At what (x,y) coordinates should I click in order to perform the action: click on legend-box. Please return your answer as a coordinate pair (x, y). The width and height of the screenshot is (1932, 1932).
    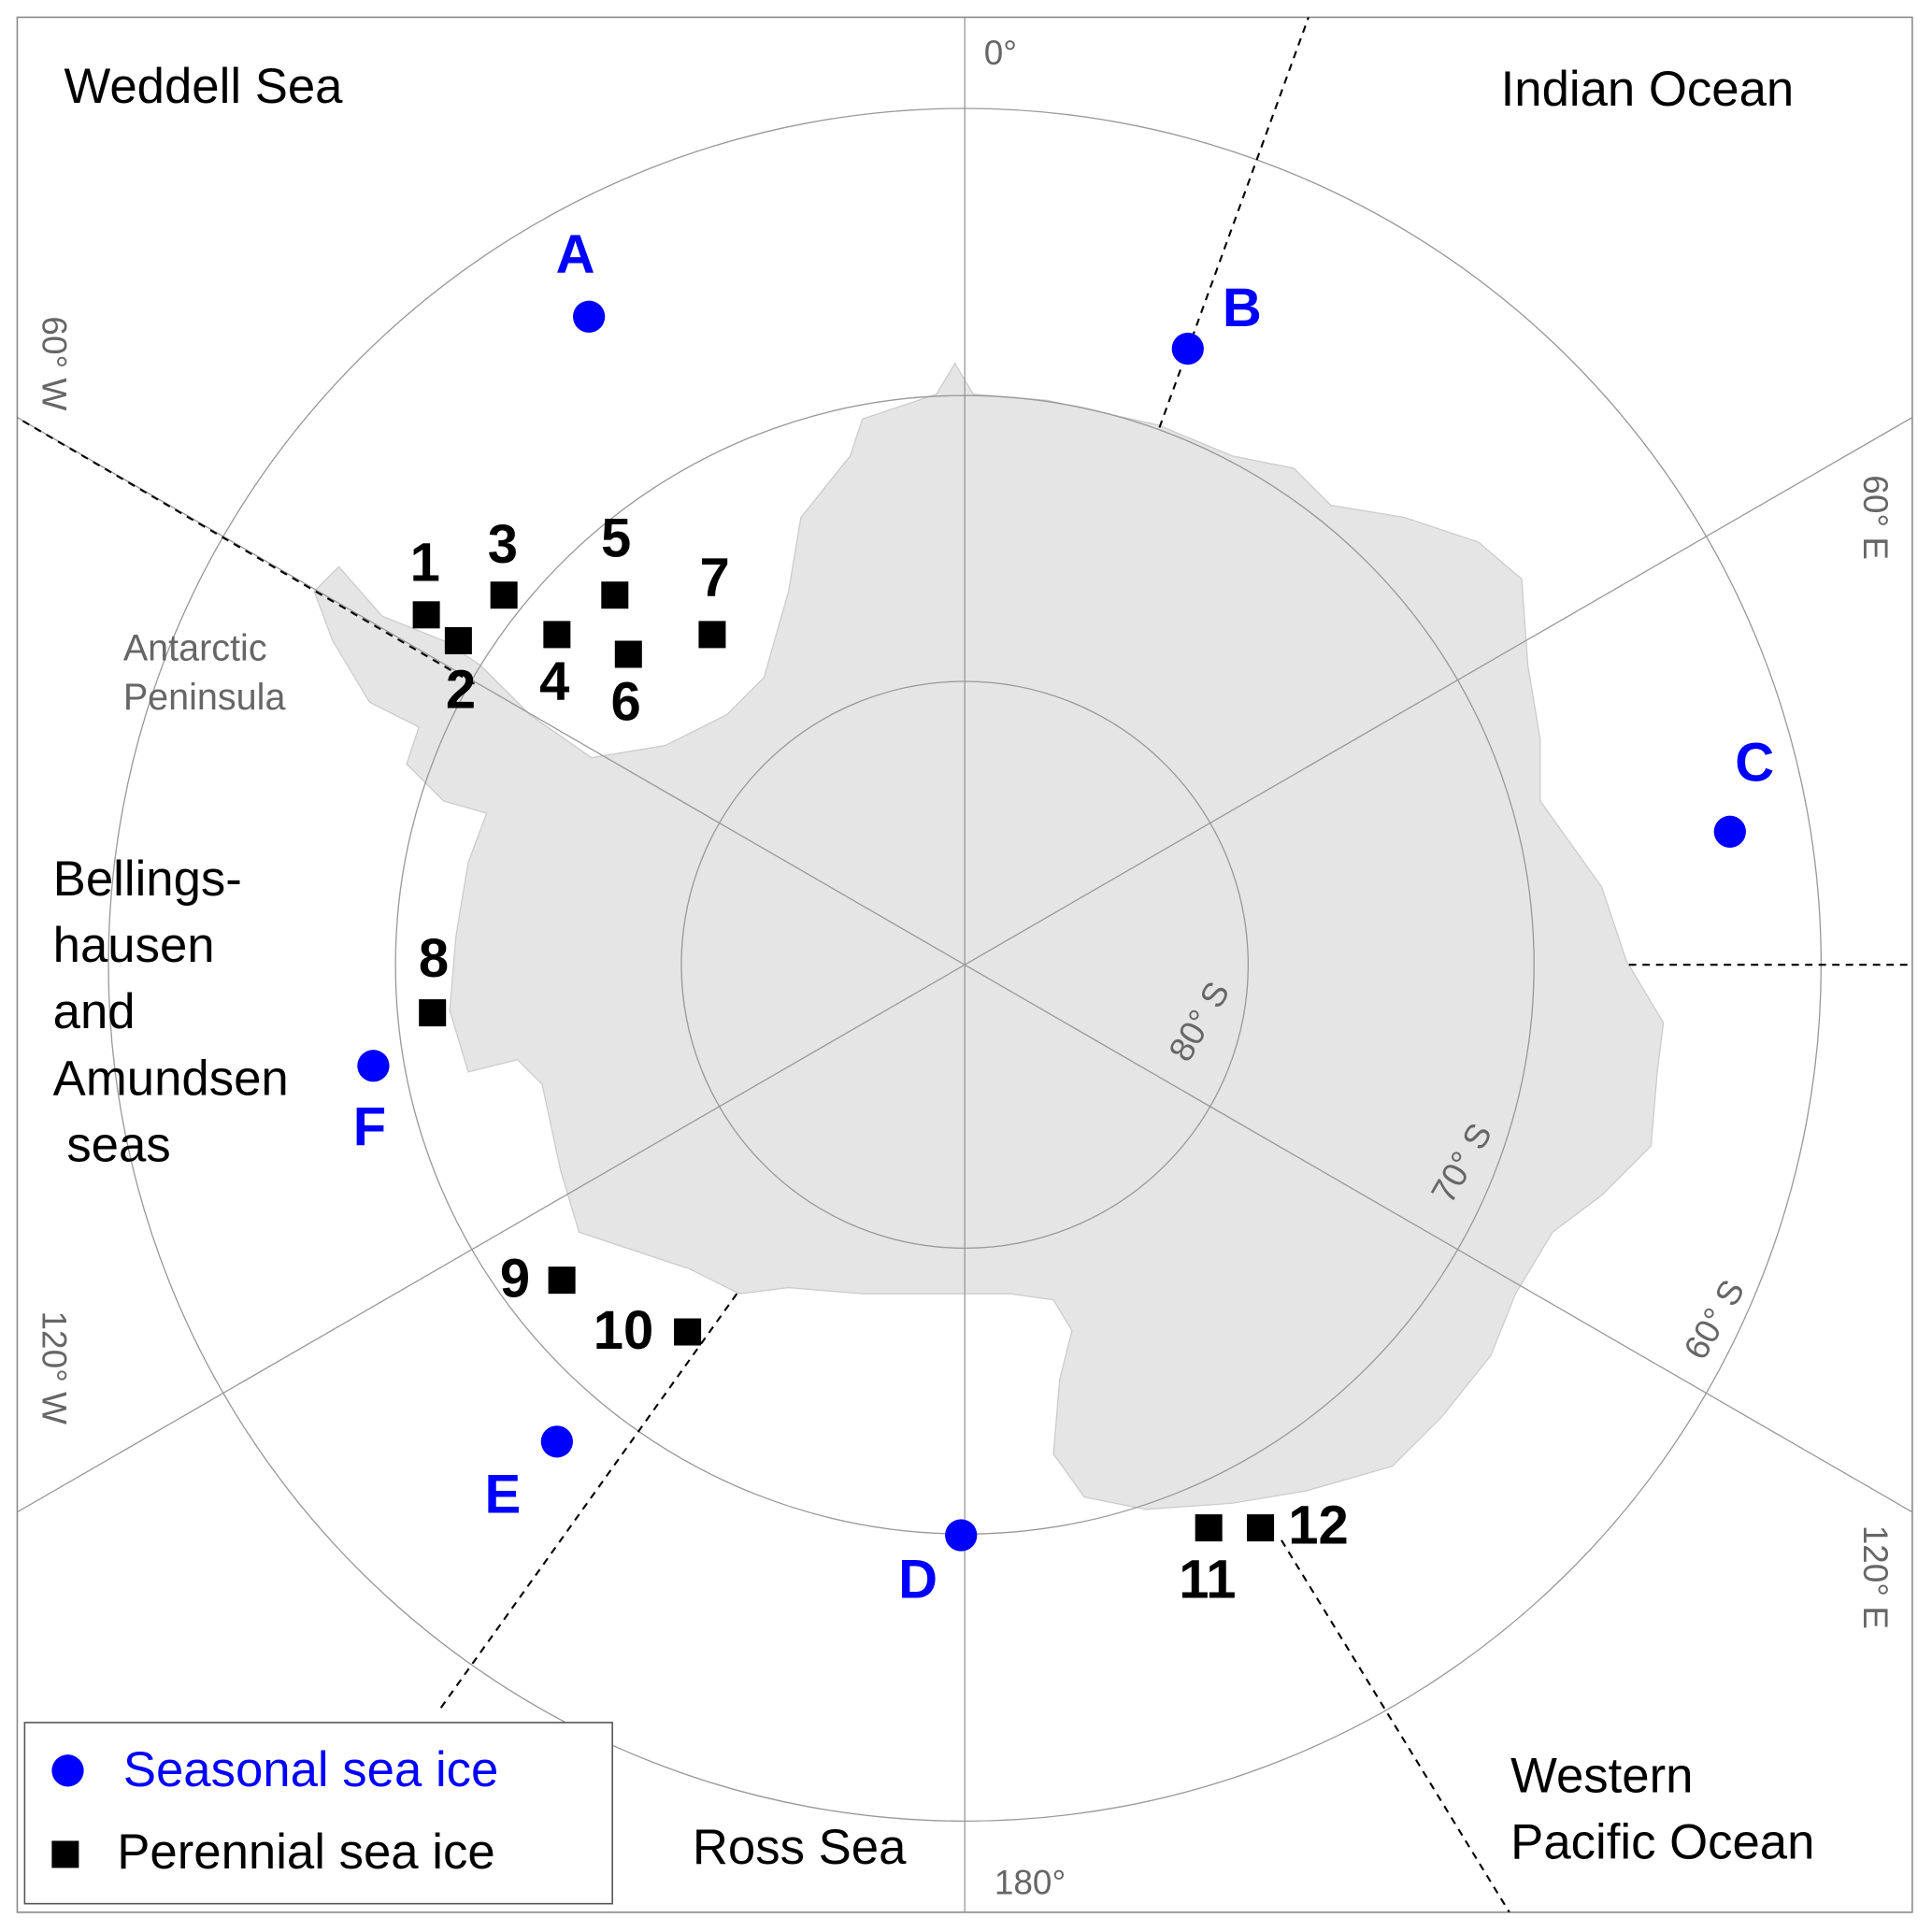
    Looking at the image, I should click on (318, 1813).